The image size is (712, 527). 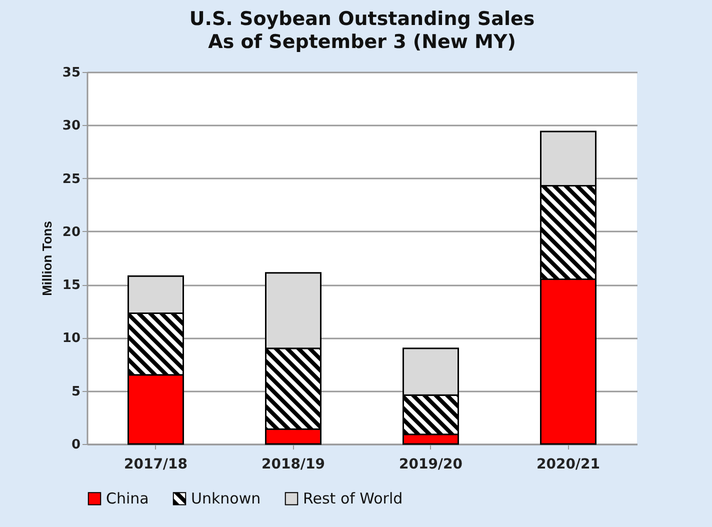 What do you see at coordinates (362, 42) in the screenshot?
I see `chart-subtitle: As of September 3 (New MY)` at bounding box center [362, 42].